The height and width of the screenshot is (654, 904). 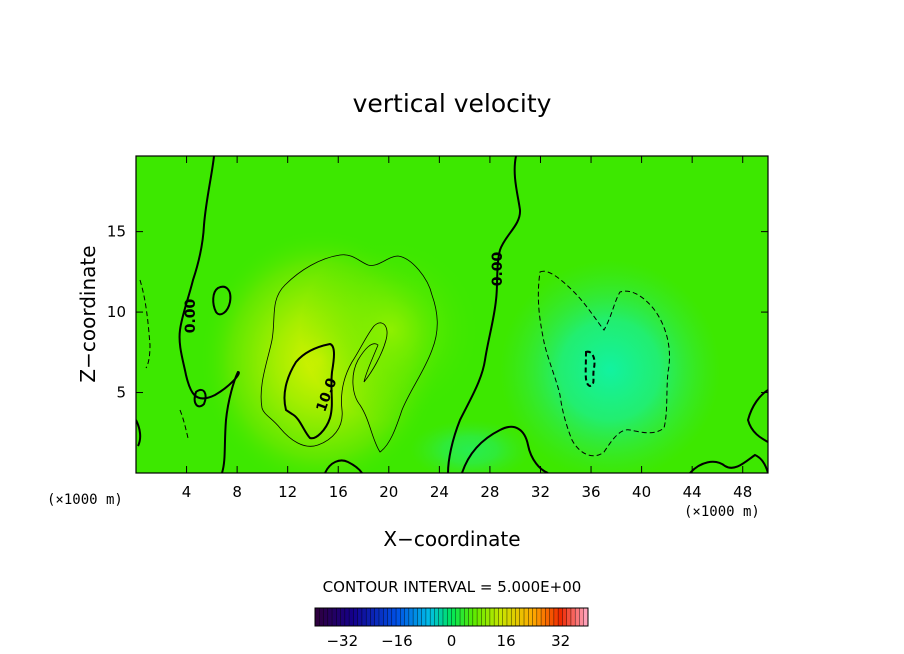 What do you see at coordinates (116, 312) in the screenshot?
I see `y-tick-label: 10` at bounding box center [116, 312].